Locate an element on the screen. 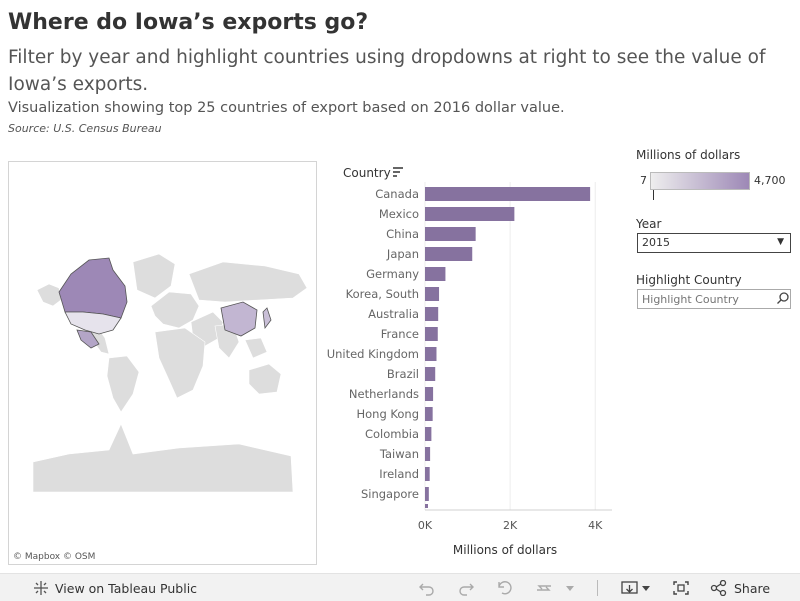 This screenshot has width=800, height=601. view-on-tableau-public-label: View on Tableau Public is located at coordinates (126, 588).